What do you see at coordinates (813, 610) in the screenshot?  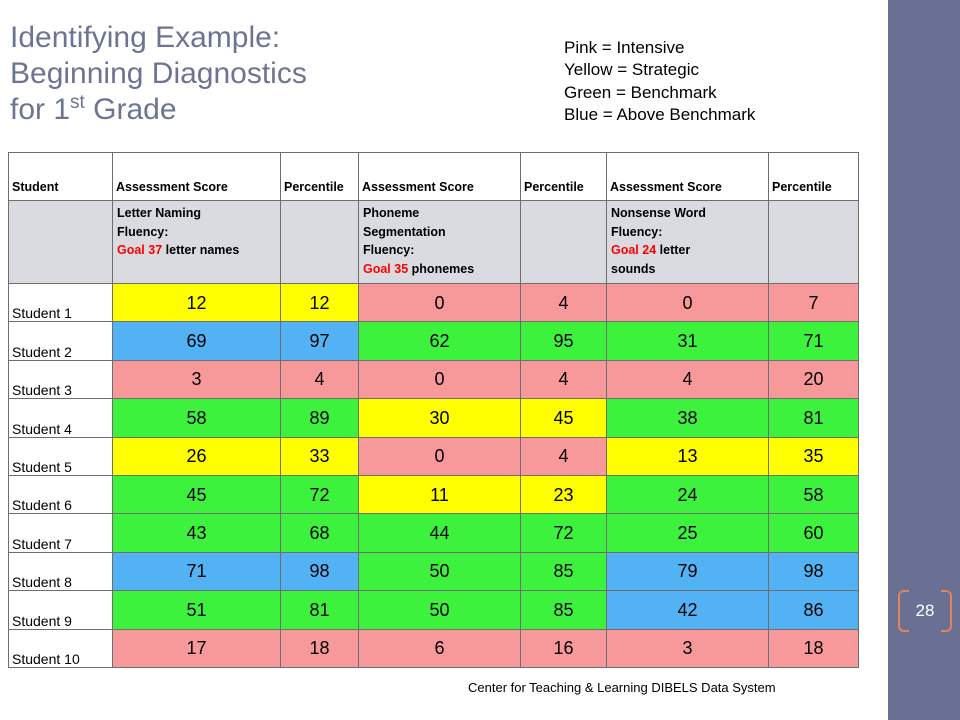 I see `nonsense-word-percentile-cell: 86` at bounding box center [813, 610].